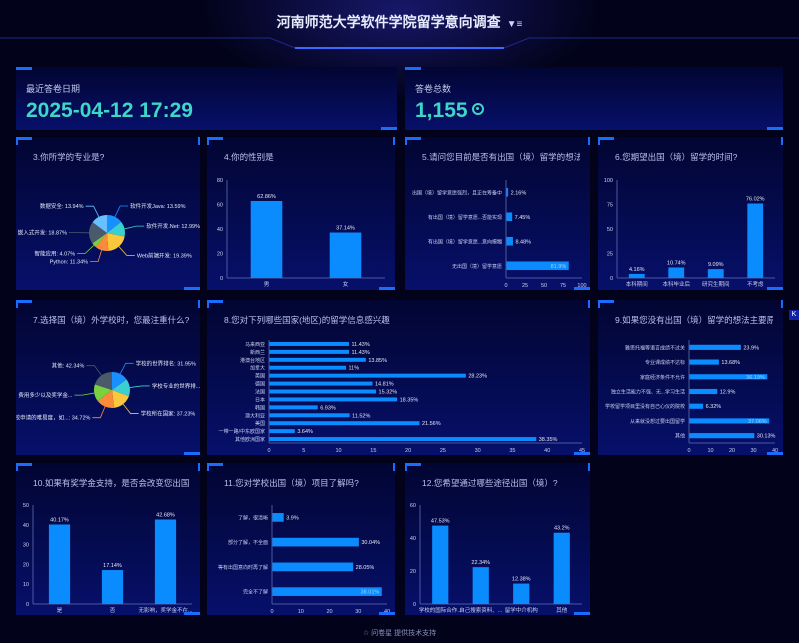  Describe the element at coordinates (346, 284) in the screenshot. I see `x-category-label: 女` at that location.